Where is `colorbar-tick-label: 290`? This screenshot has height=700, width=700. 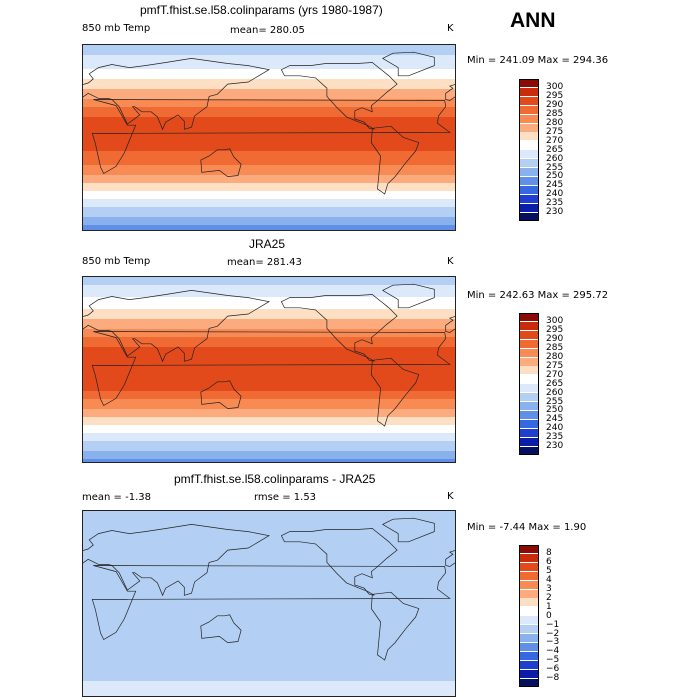
colorbar-tick-label: 290 is located at coordinates (555, 105).